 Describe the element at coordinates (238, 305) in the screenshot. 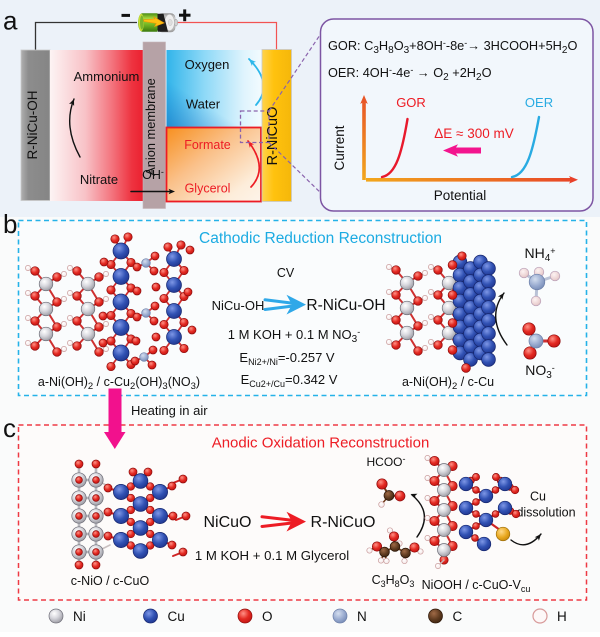

I see `svg-text: NiCu-OH` at that location.